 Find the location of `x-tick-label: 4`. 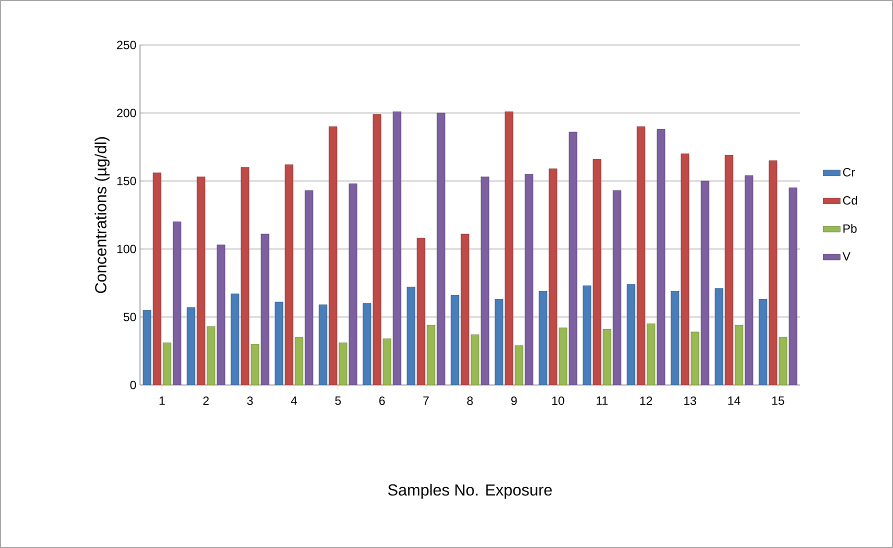

x-tick-label: 4 is located at coordinates (293, 400).